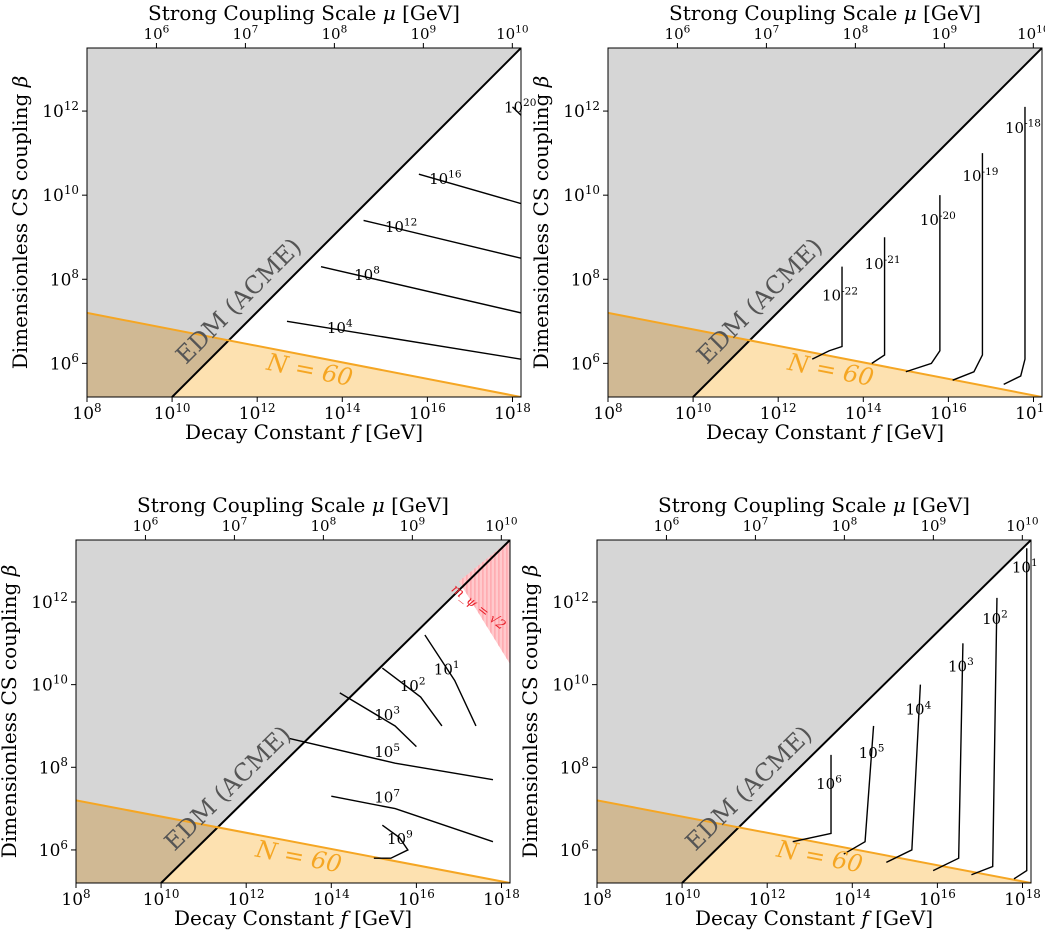 The width and height of the screenshot is (1045, 936). What do you see at coordinates (400, 838) in the screenshot?
I see `contour-label: 109` at bounding box center [400, 838].